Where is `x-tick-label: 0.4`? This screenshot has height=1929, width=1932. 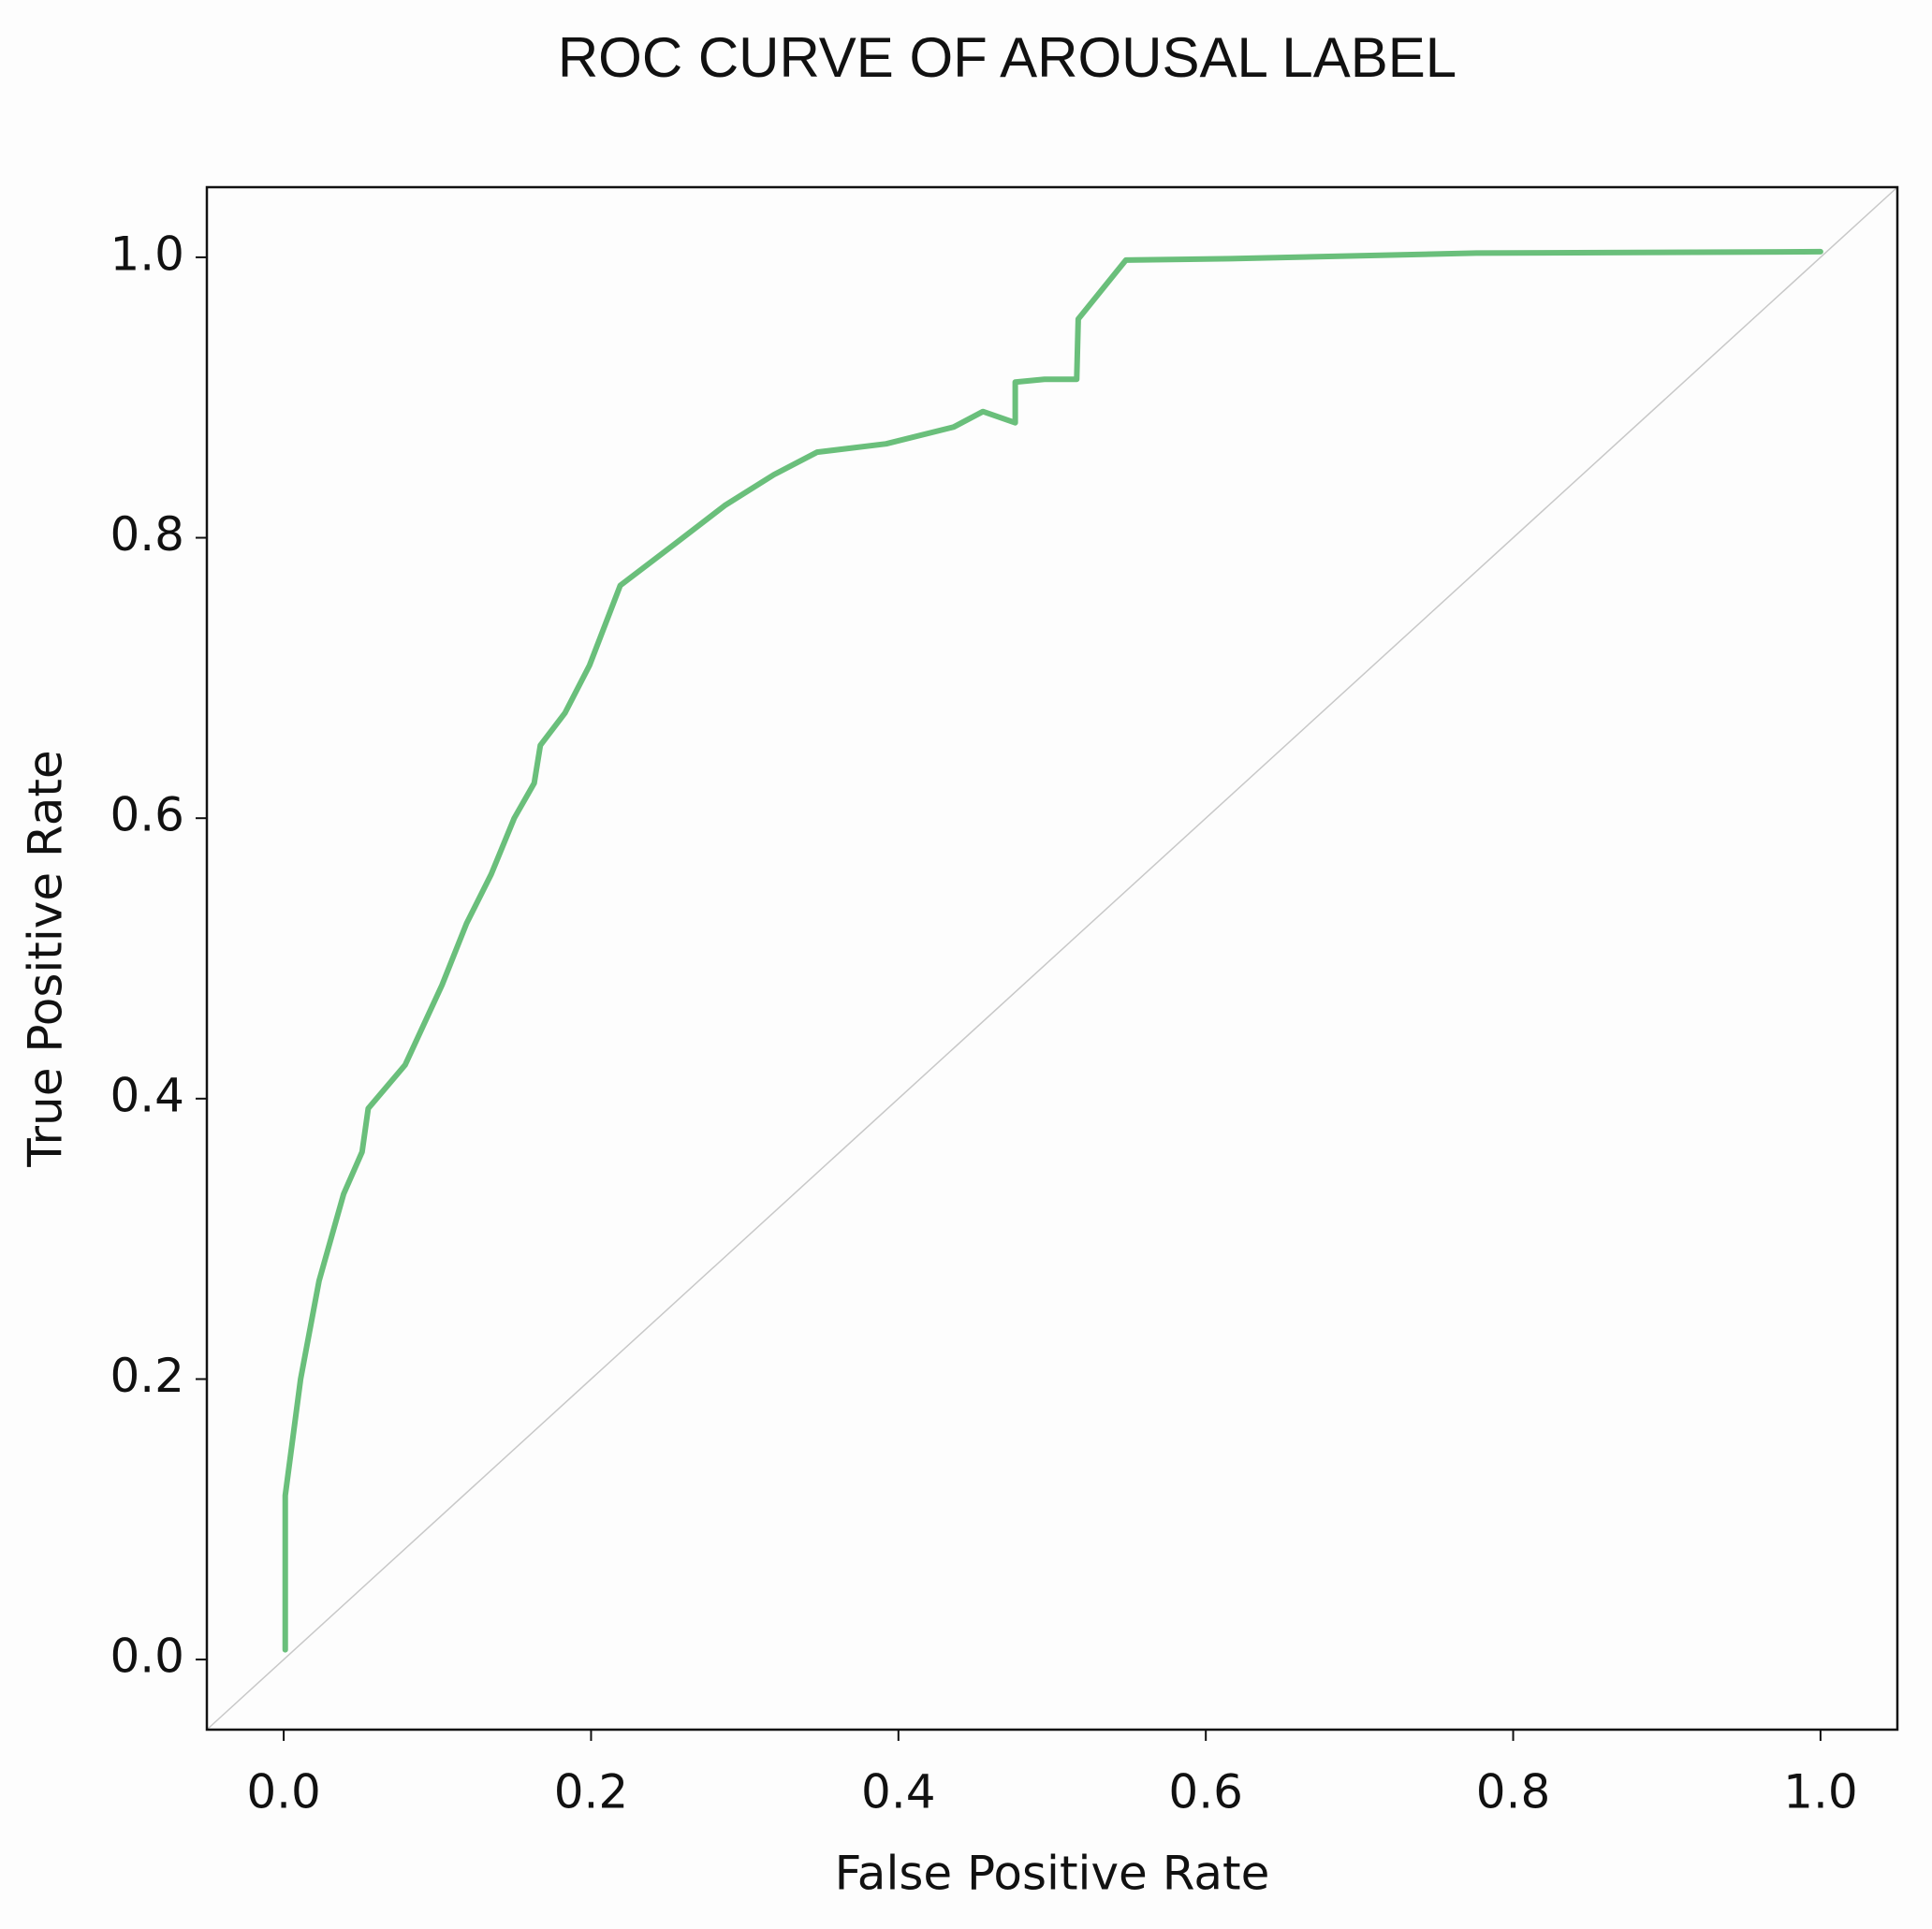
x-tick-label: 0.4 is located at coordinates (898, 1792).